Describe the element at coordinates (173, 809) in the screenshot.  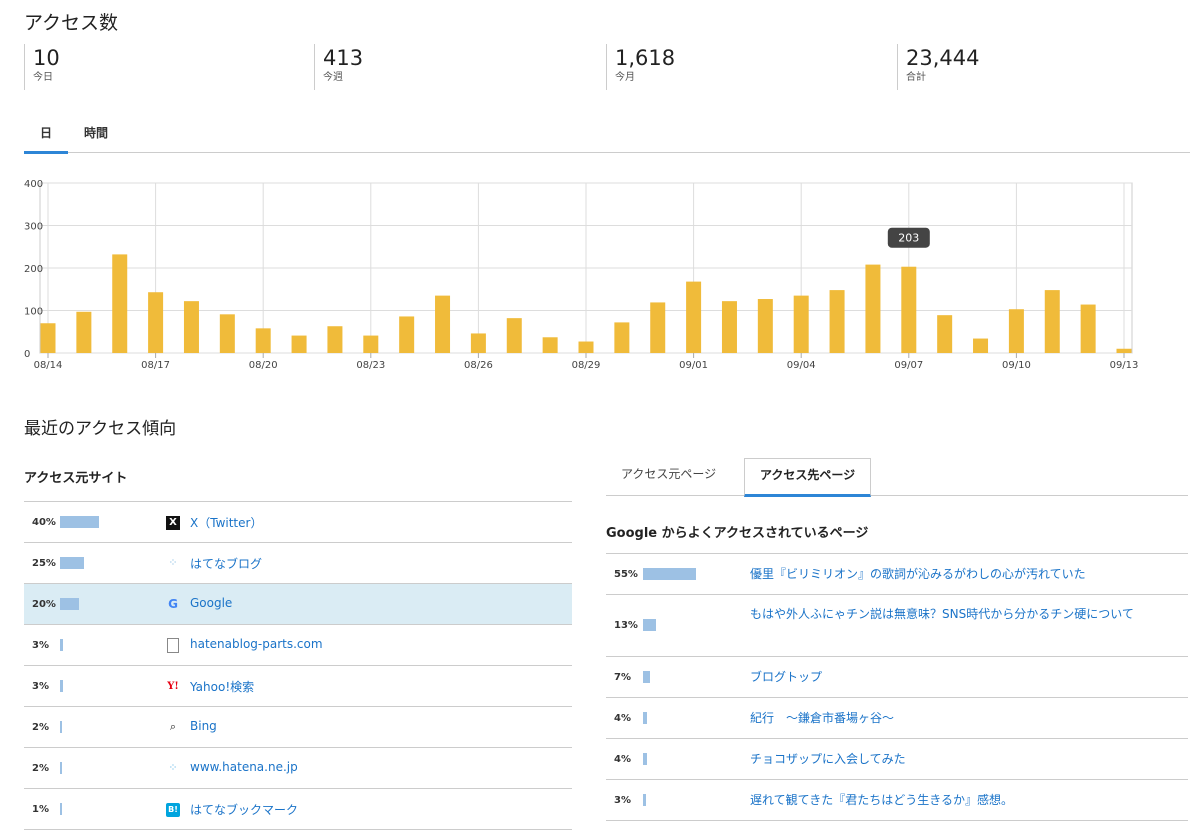
I see `hatena-bookmark-icon: B!` at that location.